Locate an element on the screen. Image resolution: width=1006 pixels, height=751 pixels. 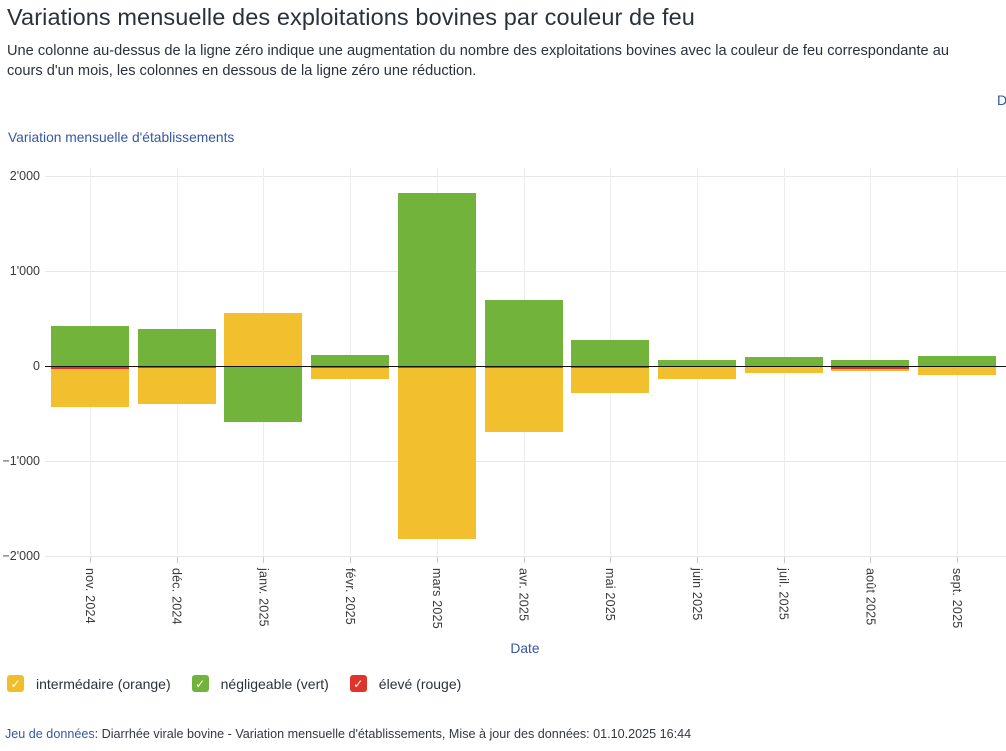
legend-item: ✓ négligeable (vert) is located at coordinates (260, 683).